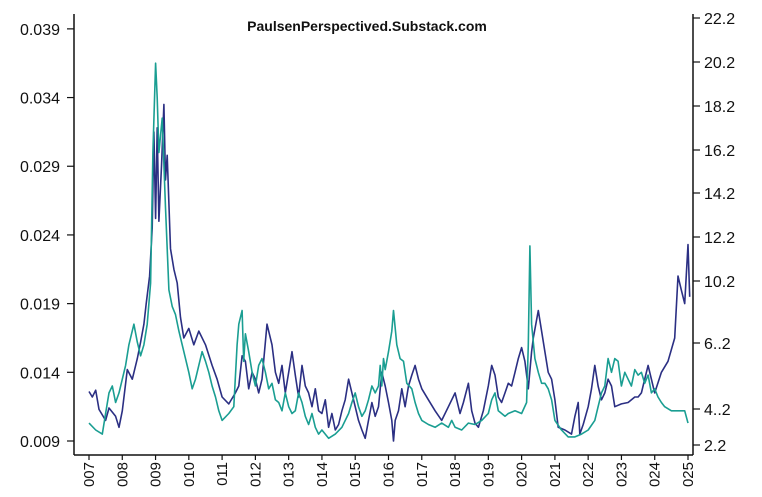 The height and width of the screenshot is (497, 762). What do you see at coordinates (655, 474) in the screenshot?
I see `x-tick-label: 024` at bounding box center [655, 474].